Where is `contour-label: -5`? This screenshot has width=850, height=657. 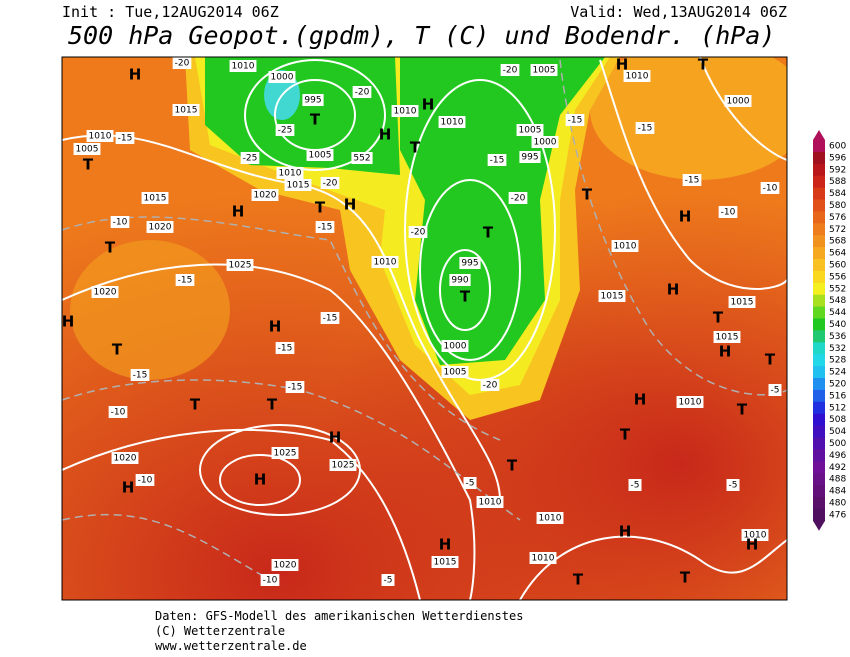
contour-label: -5 is located at coordinates (733, 486).